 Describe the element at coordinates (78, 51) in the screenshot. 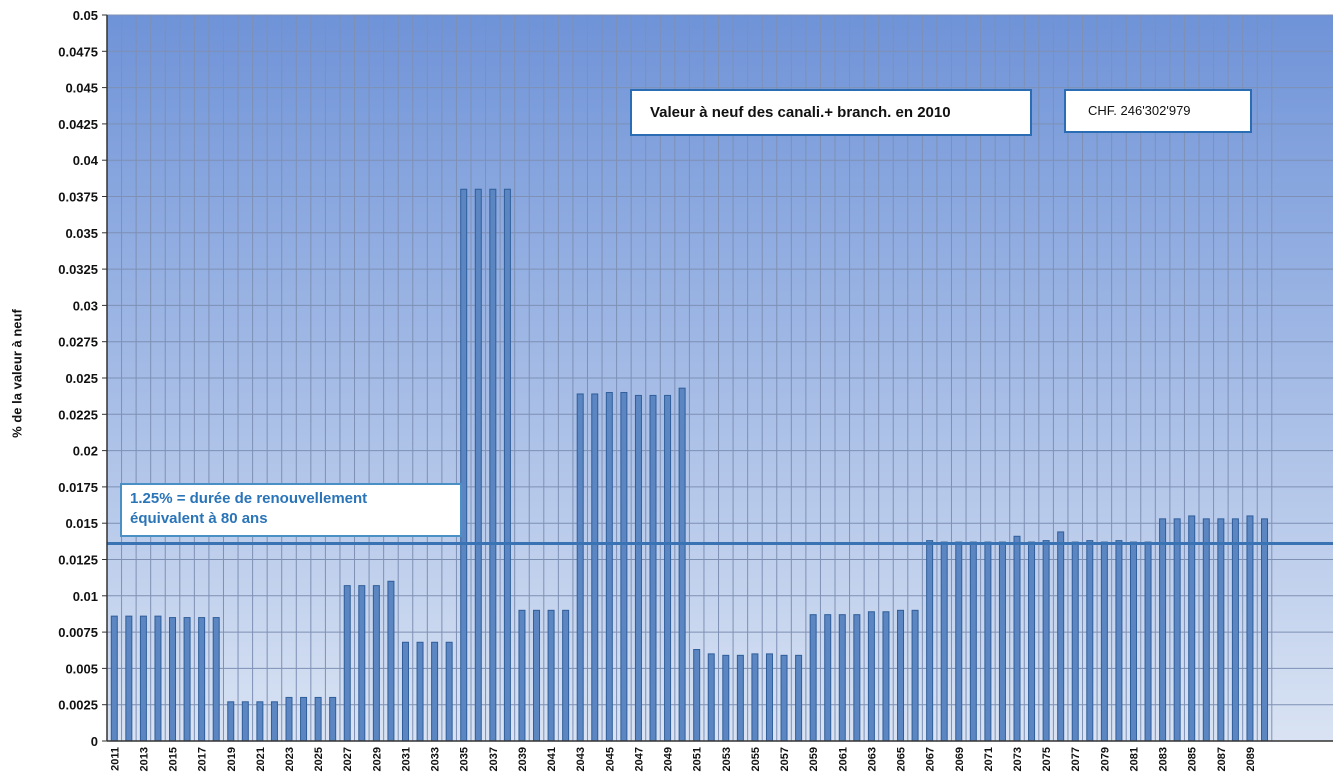

I see `y-tick-label: 0.0475` at that location.